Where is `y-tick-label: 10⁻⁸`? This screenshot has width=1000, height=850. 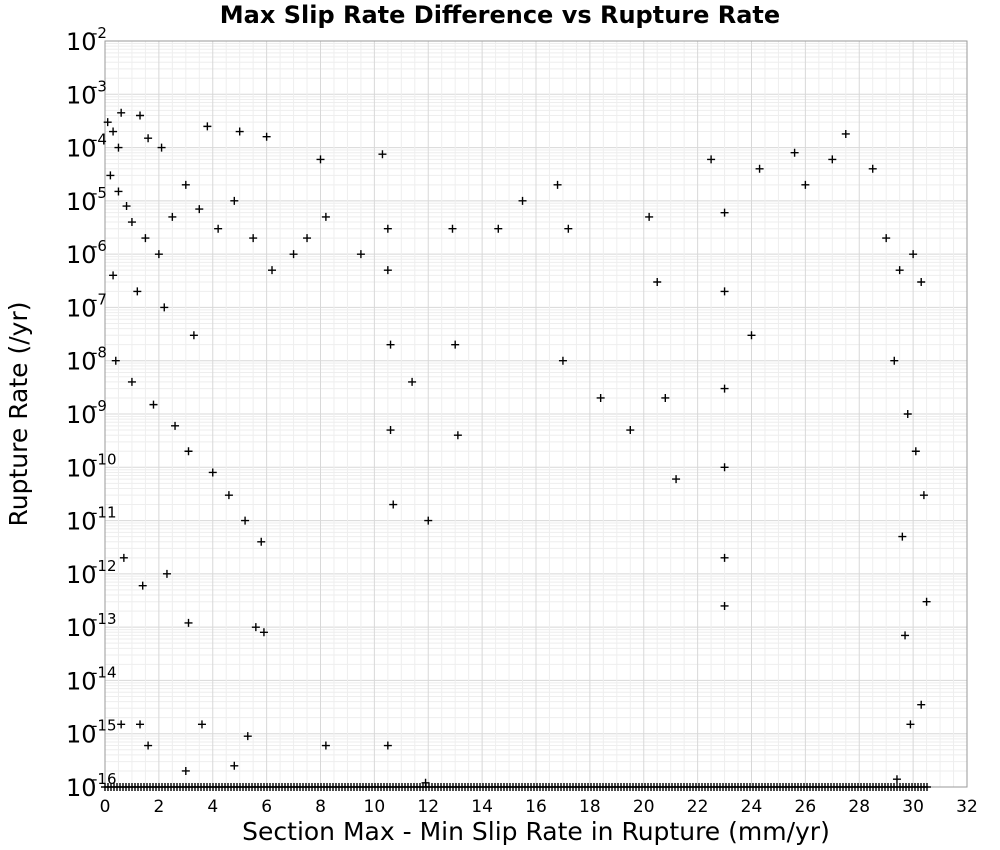 y-tick-label: 10⁻⁸ is located at coordinates (86, 360).